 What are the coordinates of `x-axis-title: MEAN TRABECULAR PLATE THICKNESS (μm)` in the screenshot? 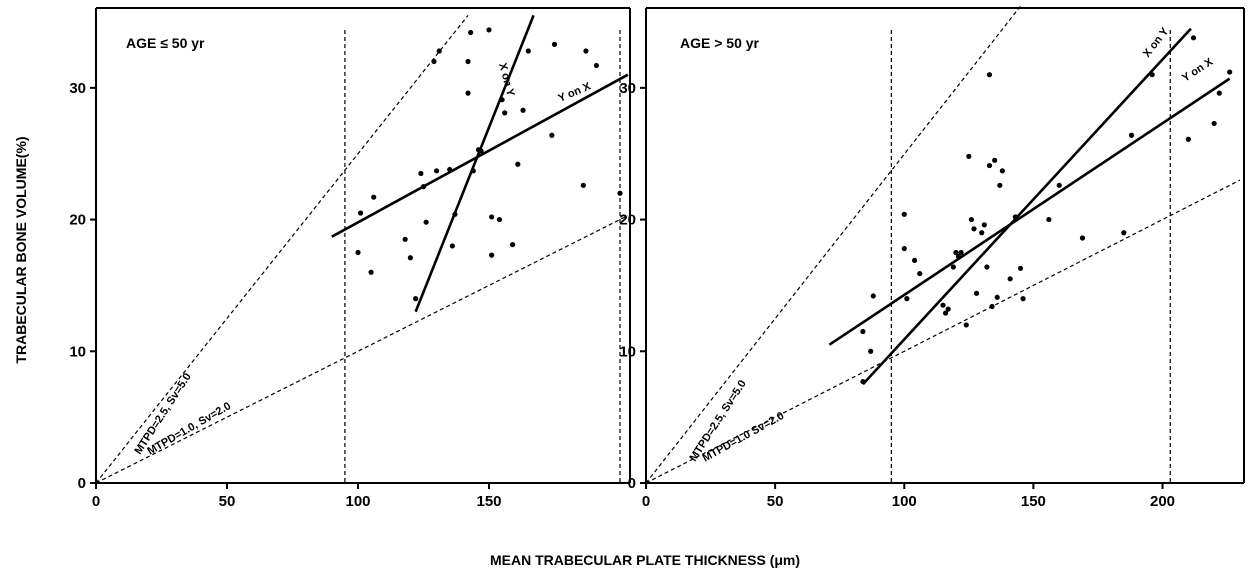 It's located at (645, 560).